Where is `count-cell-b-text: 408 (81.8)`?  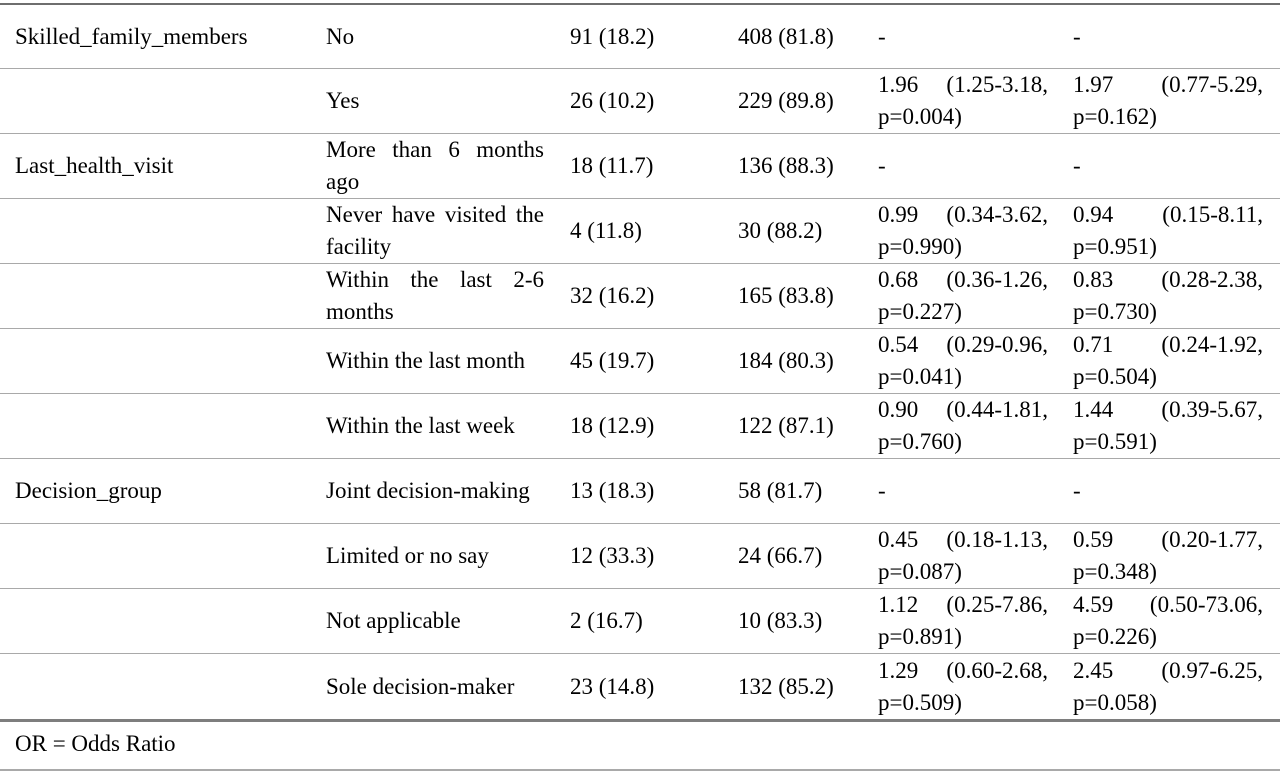 count-cell-b-text: 408 (81.8) is located at coordinates (786, 36).